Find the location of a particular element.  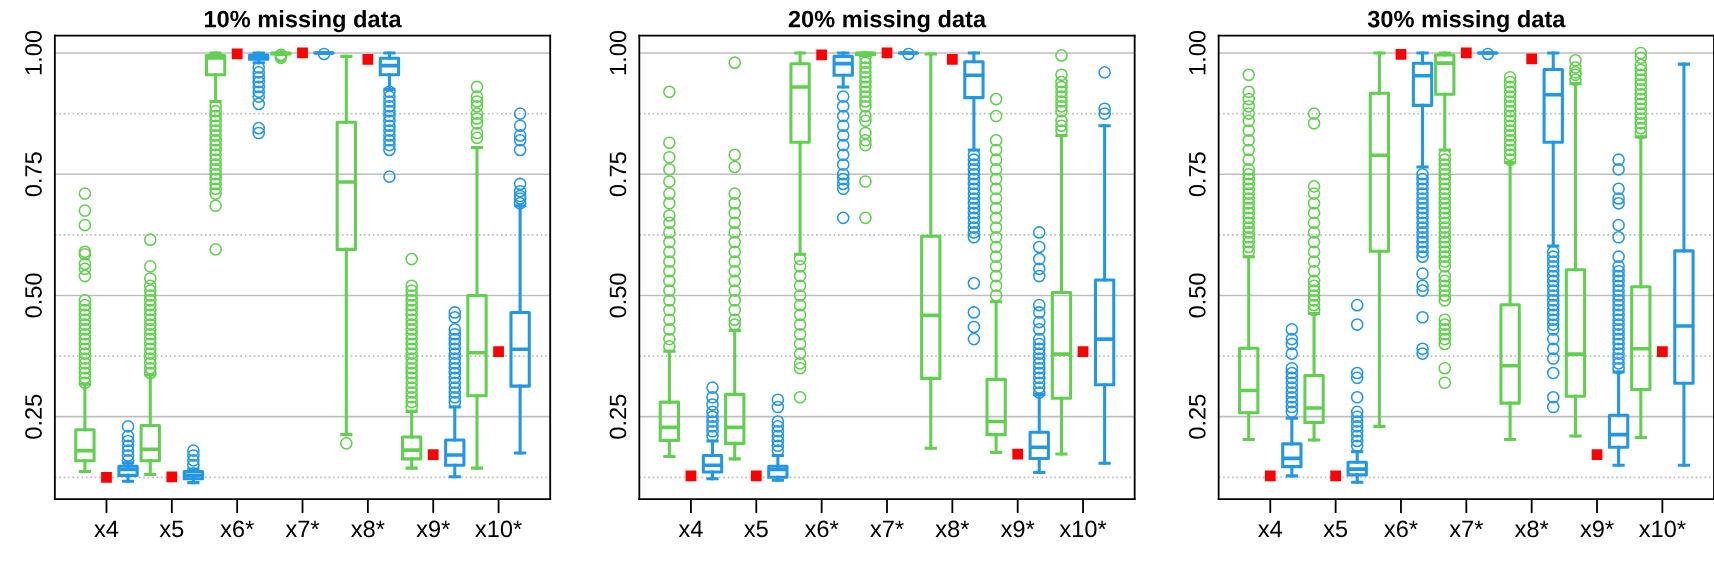

chart-title: 10% missing data is located at coordinates (303, 21).